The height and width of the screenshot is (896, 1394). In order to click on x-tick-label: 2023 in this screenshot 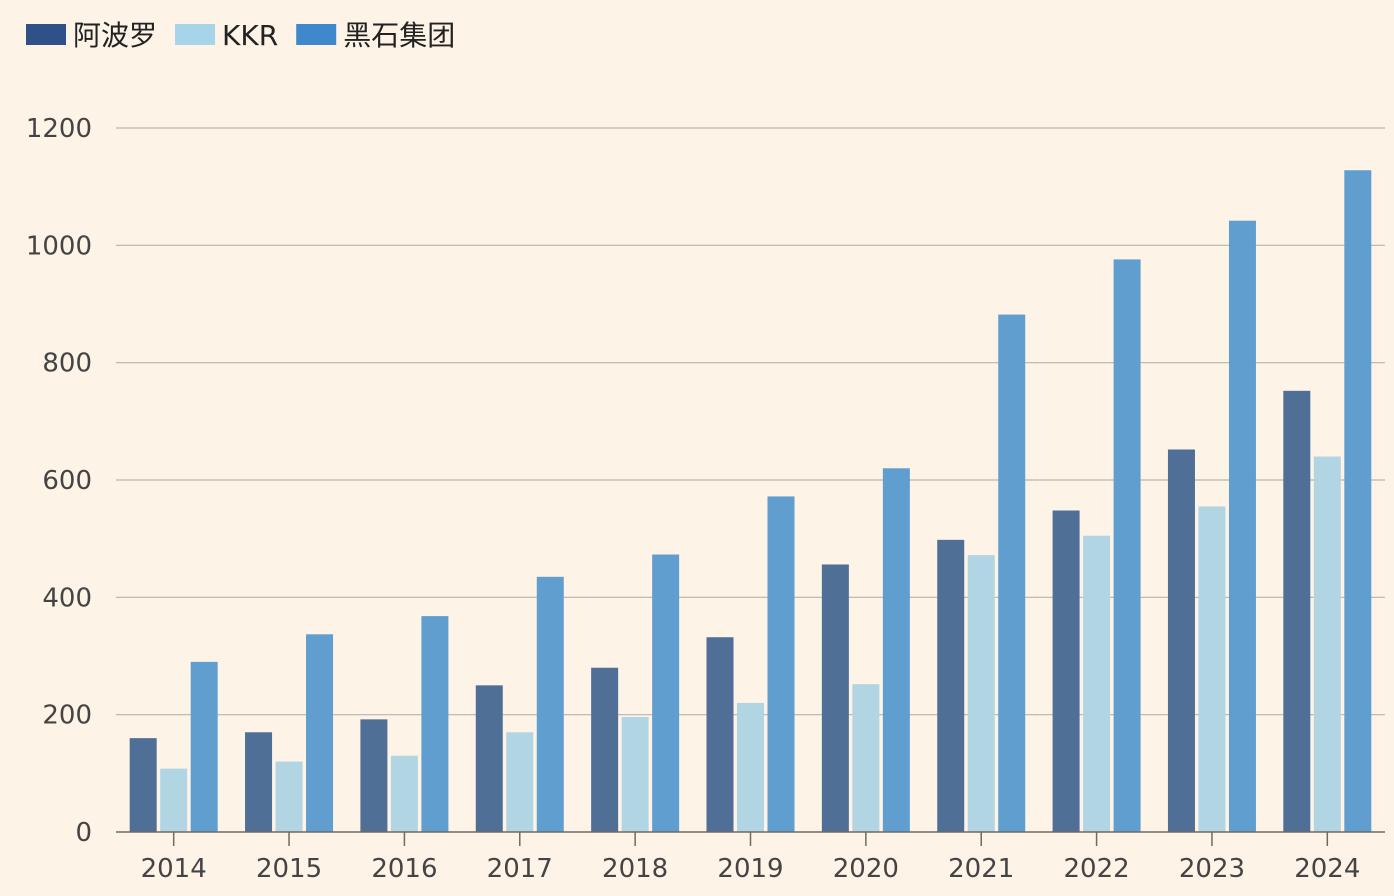, I will do `click(1212, 869)`.